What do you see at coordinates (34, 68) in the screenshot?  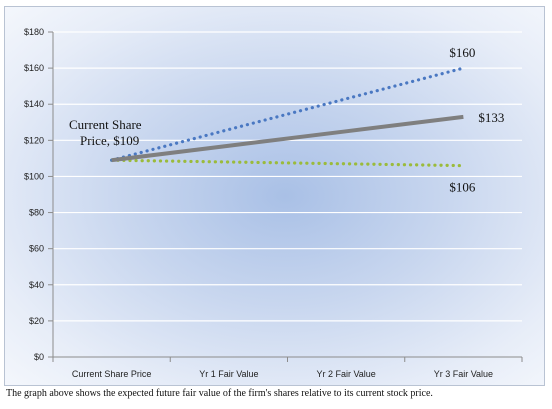 I see `y-tick-label: $160` at bounding box center [34, 68].